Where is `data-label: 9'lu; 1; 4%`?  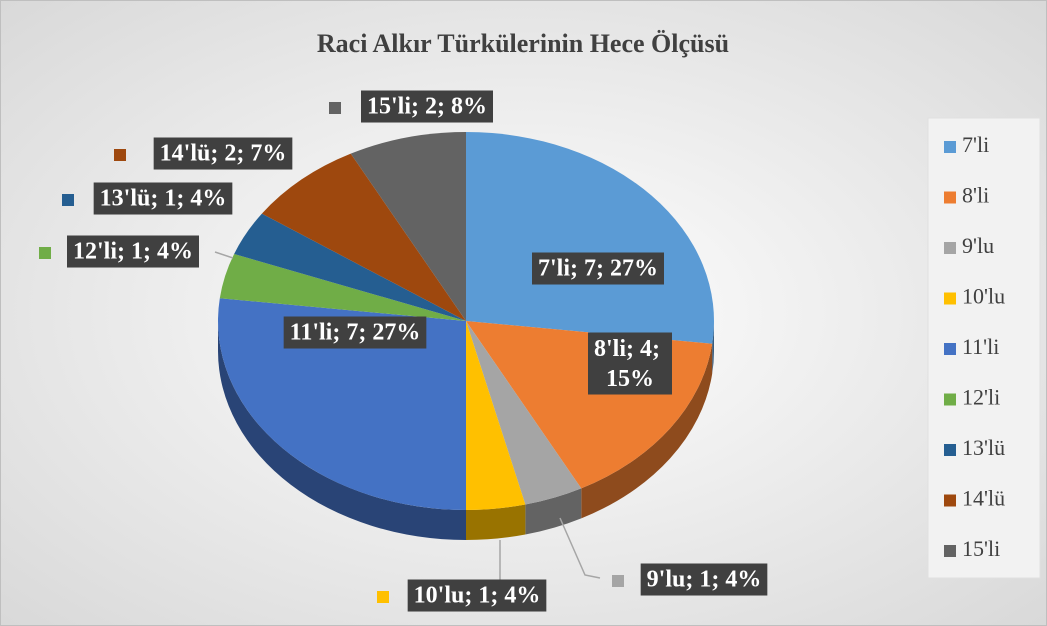
data-label: 9'lu; 1; 4% is located at coordinates (704, 580).